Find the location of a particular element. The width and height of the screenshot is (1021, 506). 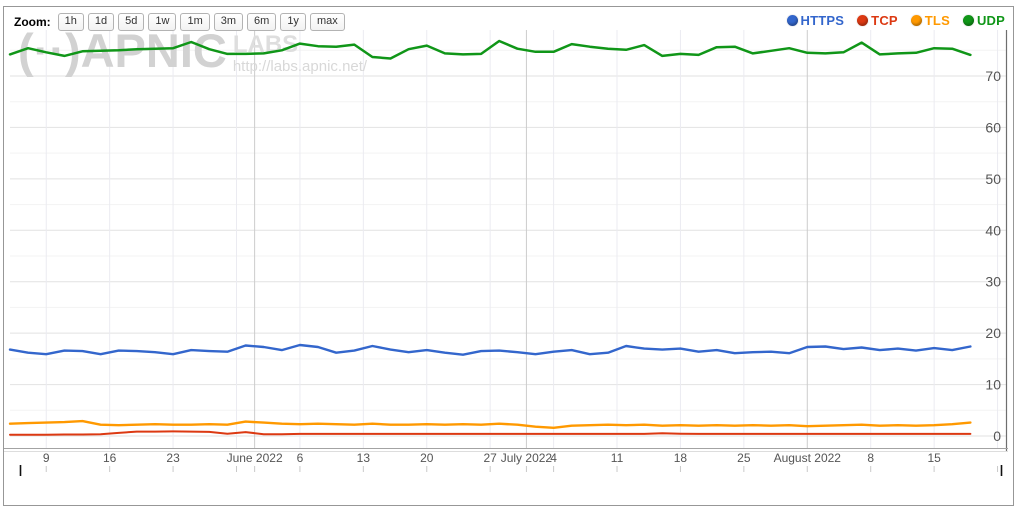

x-axis-label: 4 is located at coordinates (553, 458).